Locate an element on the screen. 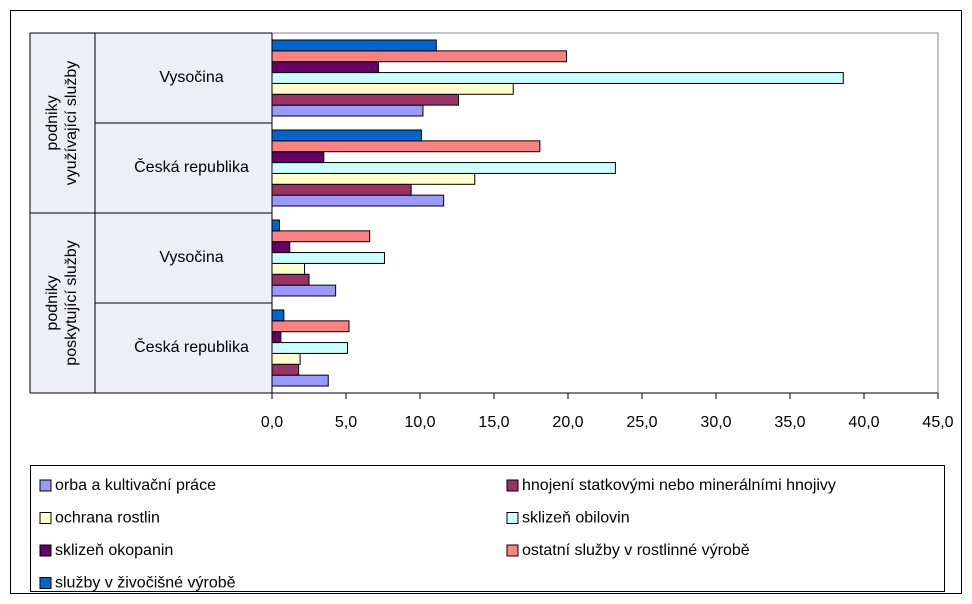 The height and width of the screenshot is (604, 972). x-tick-label: 25,0 is located at coordinates (641, 422).